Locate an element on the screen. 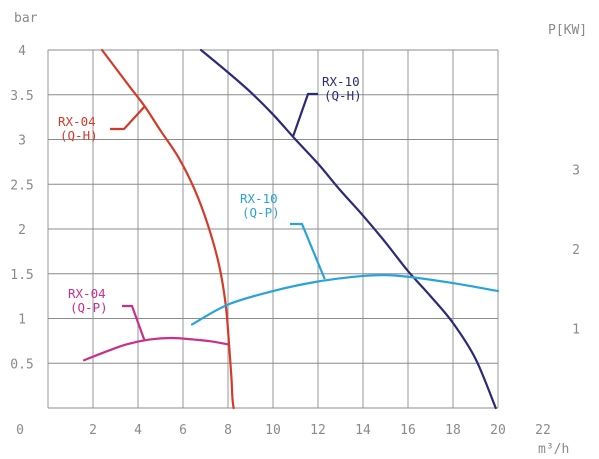 Image resolution: width=599 pixels, height=459 pixels. y-tick-label: 3.5 is located at coordinates (21, 96).